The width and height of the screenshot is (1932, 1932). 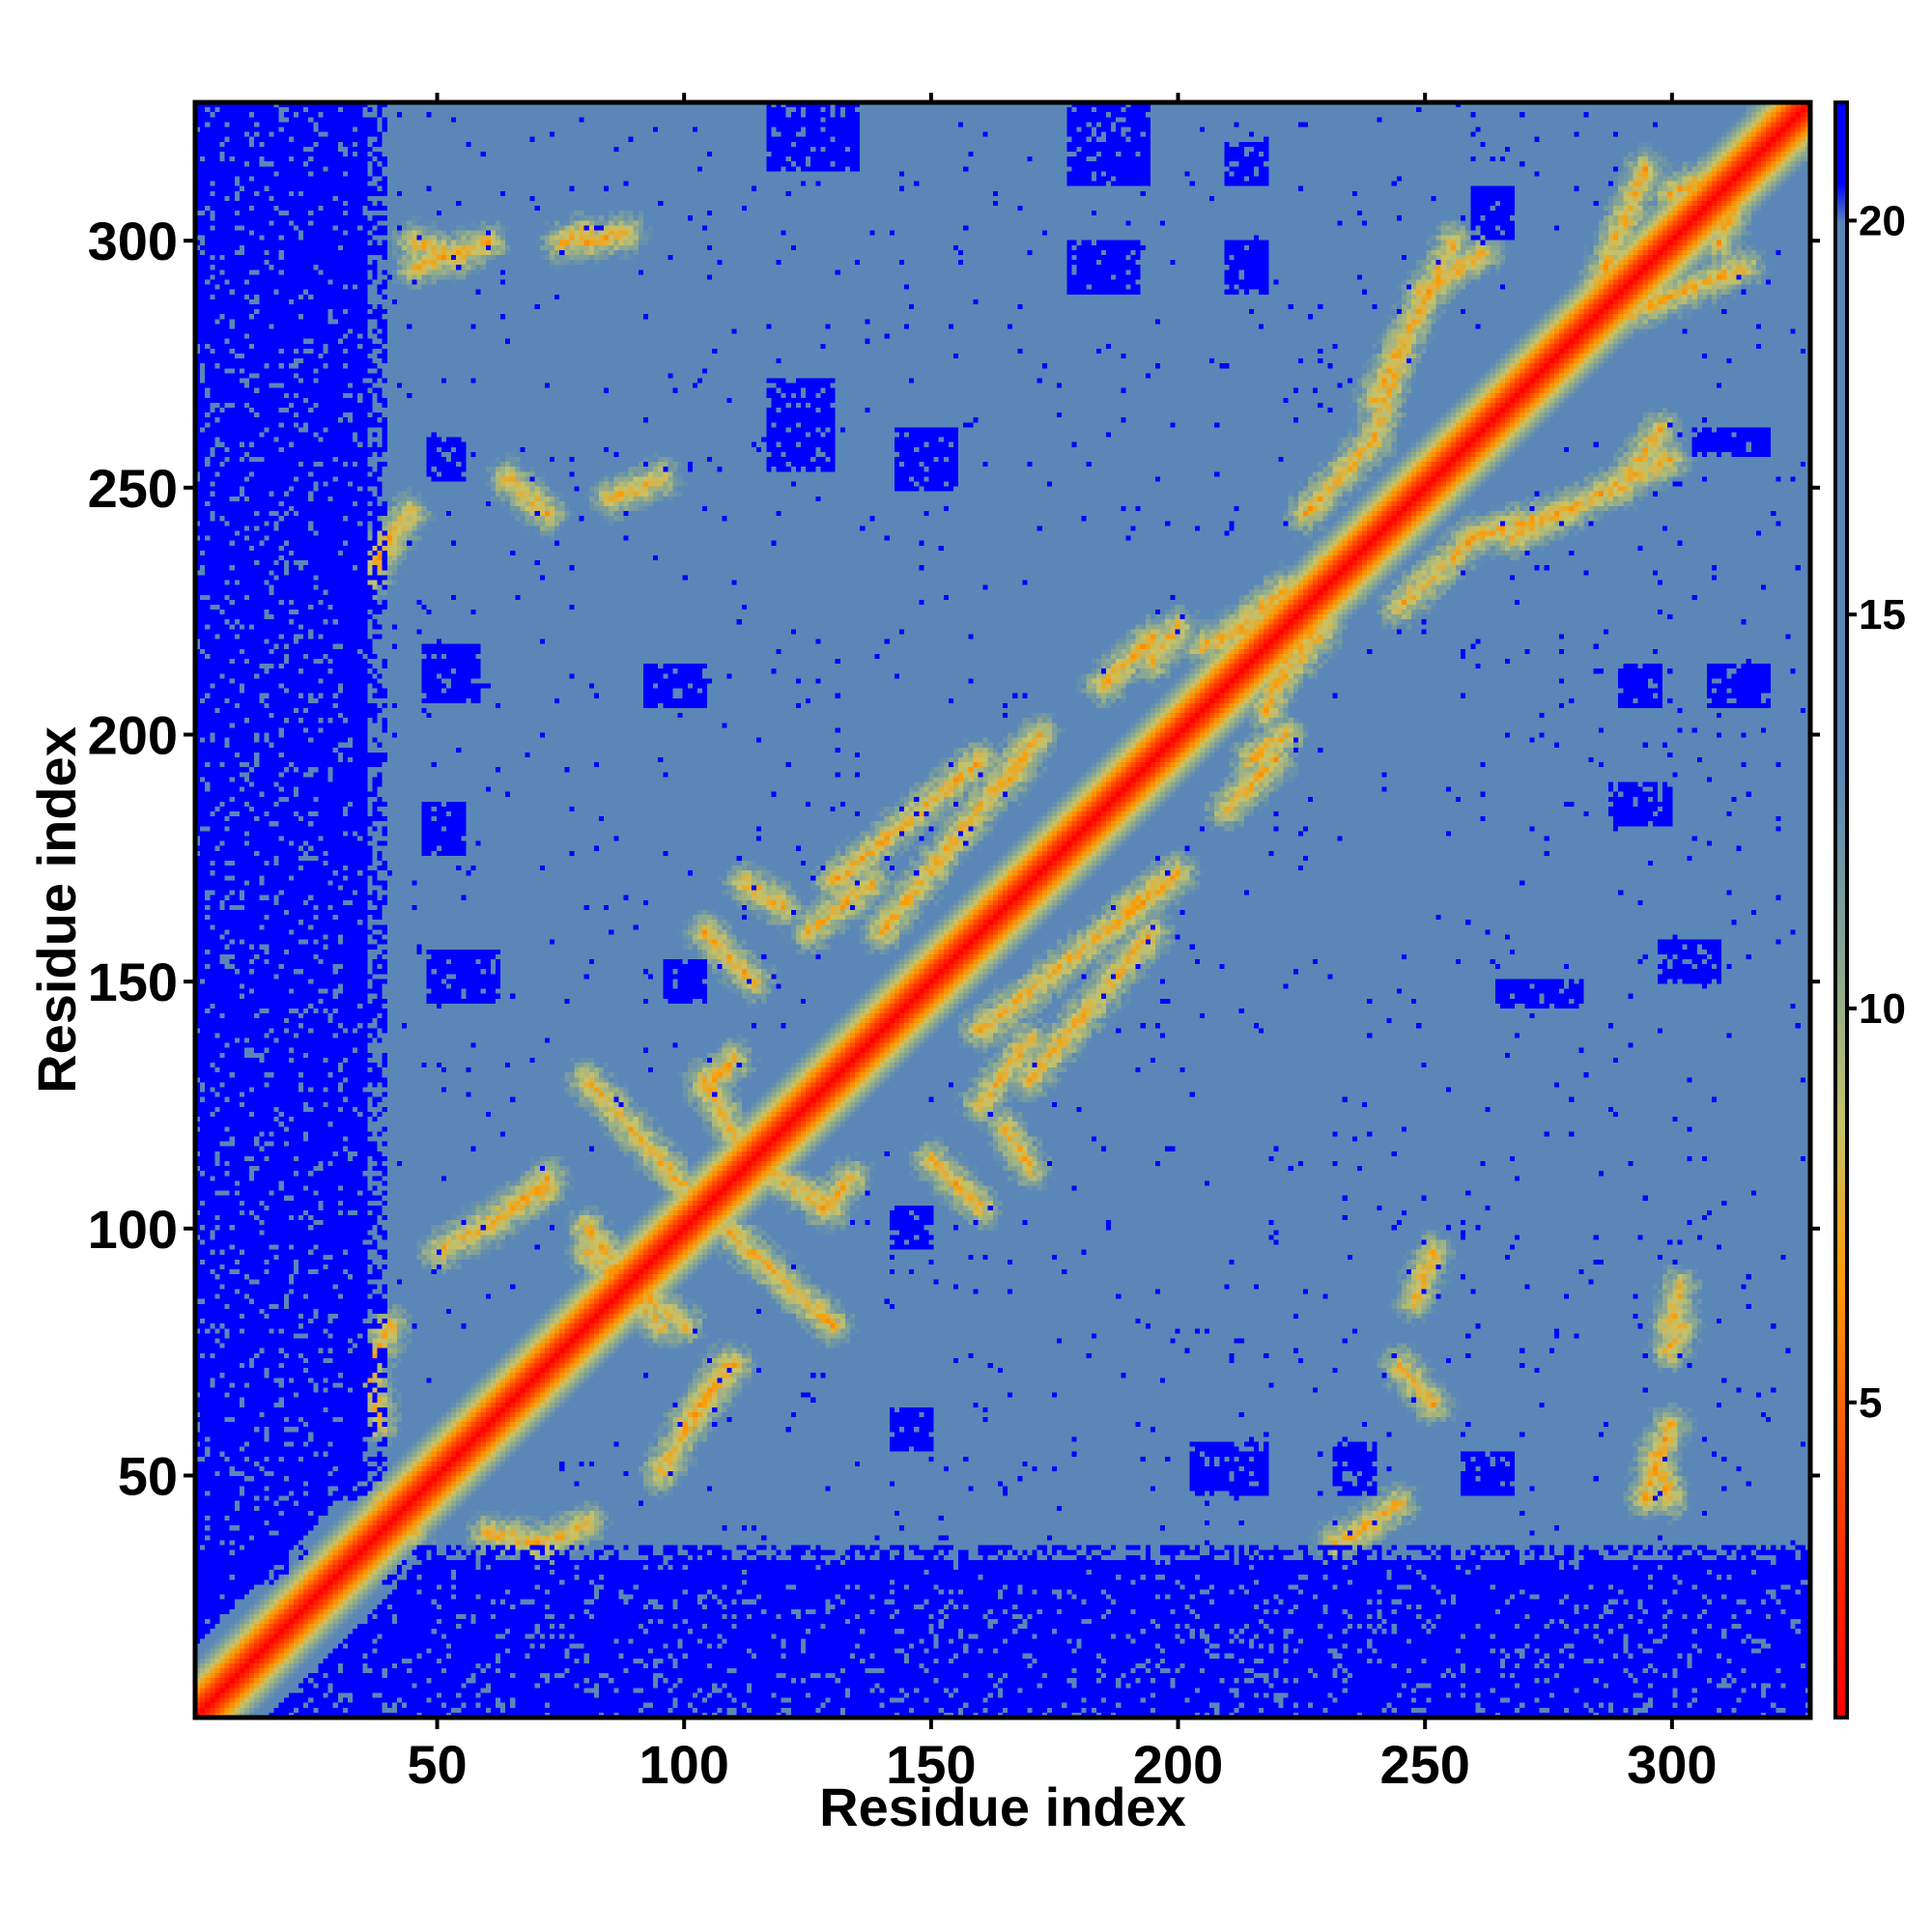 I want to click on y-axis-title: Residue index, so click(x=56, y=910).